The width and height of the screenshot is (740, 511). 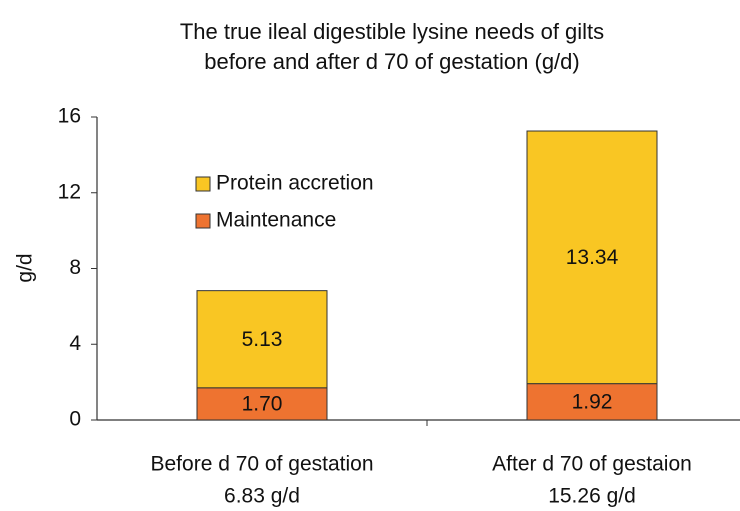 What do you see at coordinates (25, 267) in the screenshot?
I see `y-axis-label: g/d` at bounding box center [25, 267].